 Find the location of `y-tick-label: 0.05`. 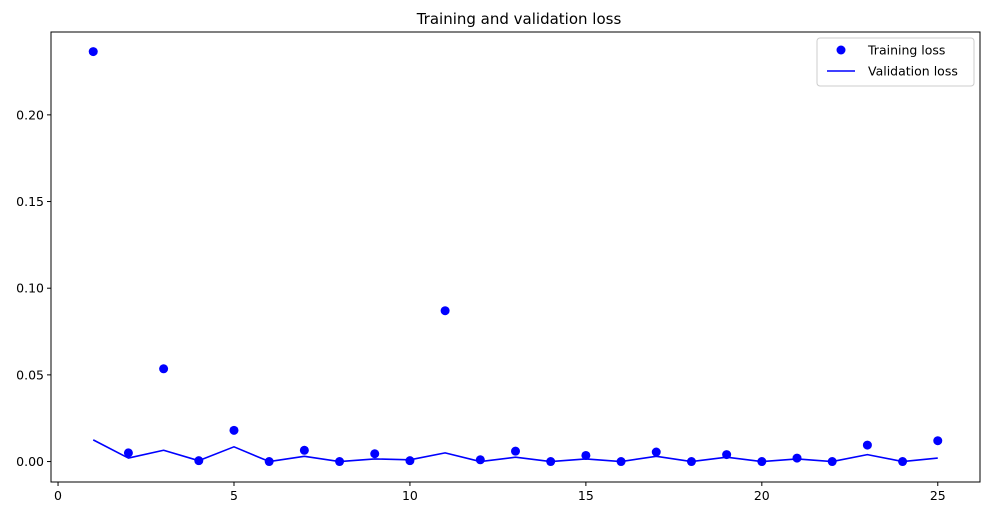

y-tick-label: 0.05 is located at coordinates (30, 374).